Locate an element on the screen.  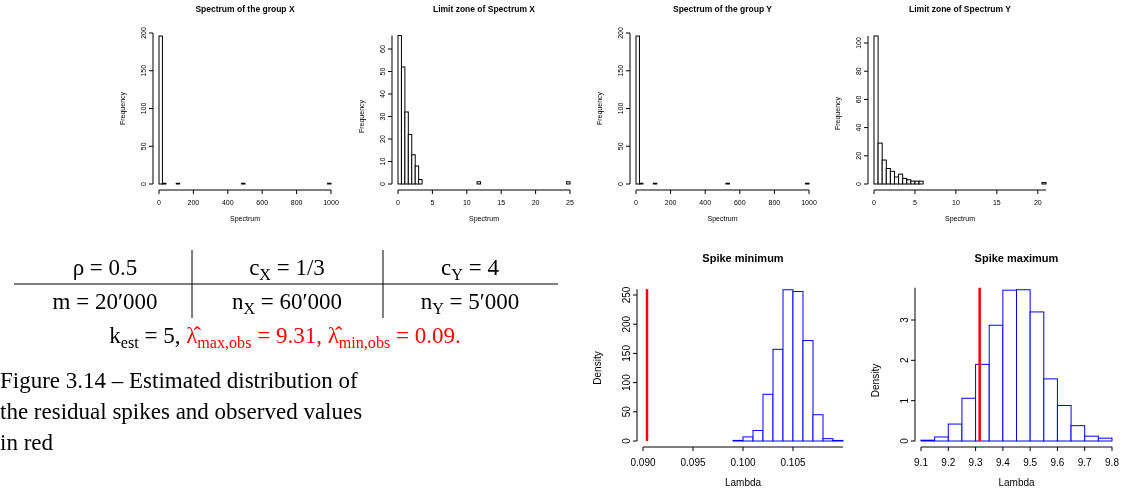
x-tick-label: 9.3 is located at coordinates (975, 462).